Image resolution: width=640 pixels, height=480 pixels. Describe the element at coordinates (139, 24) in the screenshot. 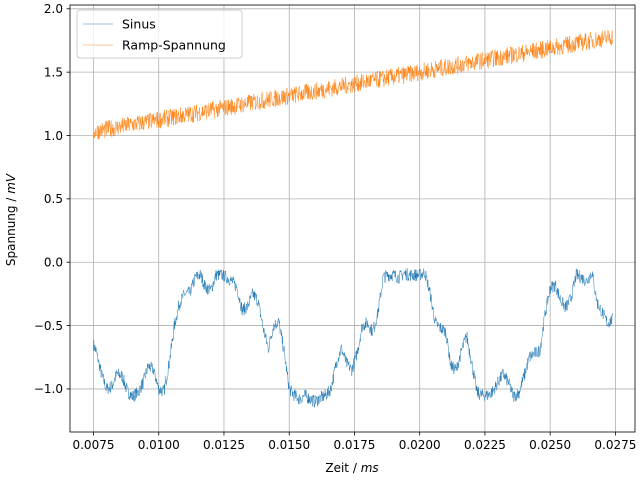

I see `legend-label-sinus: Sinus` at that location.